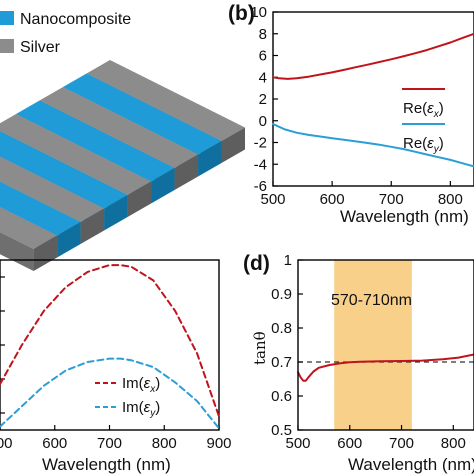  I want to click on x-tick-label-b: 600, so click(332, 199).